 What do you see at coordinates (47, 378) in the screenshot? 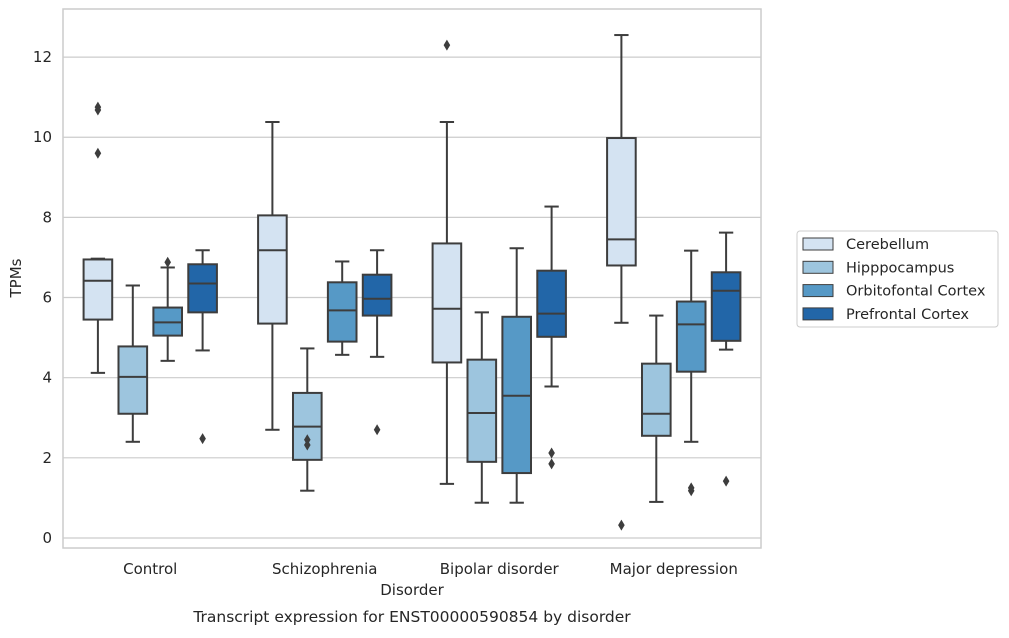
I see `y-tick-label: 4` at bounding box center [47, 378].